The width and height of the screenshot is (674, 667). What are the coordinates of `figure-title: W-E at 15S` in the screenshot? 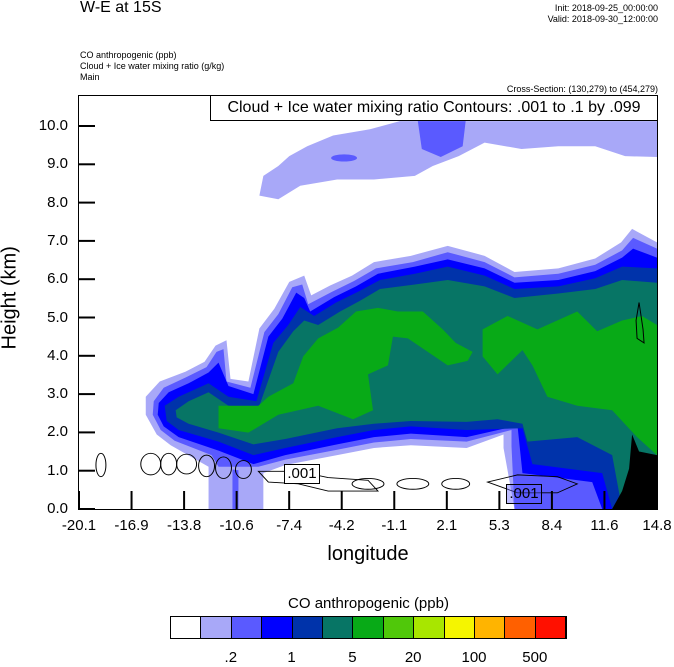 It's located at (121, 8).